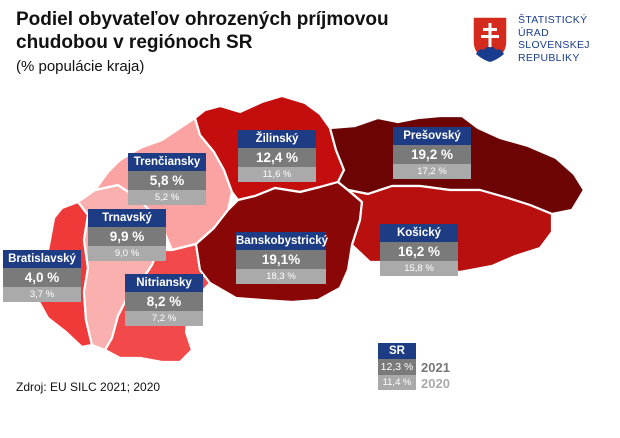 This screenshot has height=438, width=620. I want to click on value-2021: 9,9 %, so click(127, 236).